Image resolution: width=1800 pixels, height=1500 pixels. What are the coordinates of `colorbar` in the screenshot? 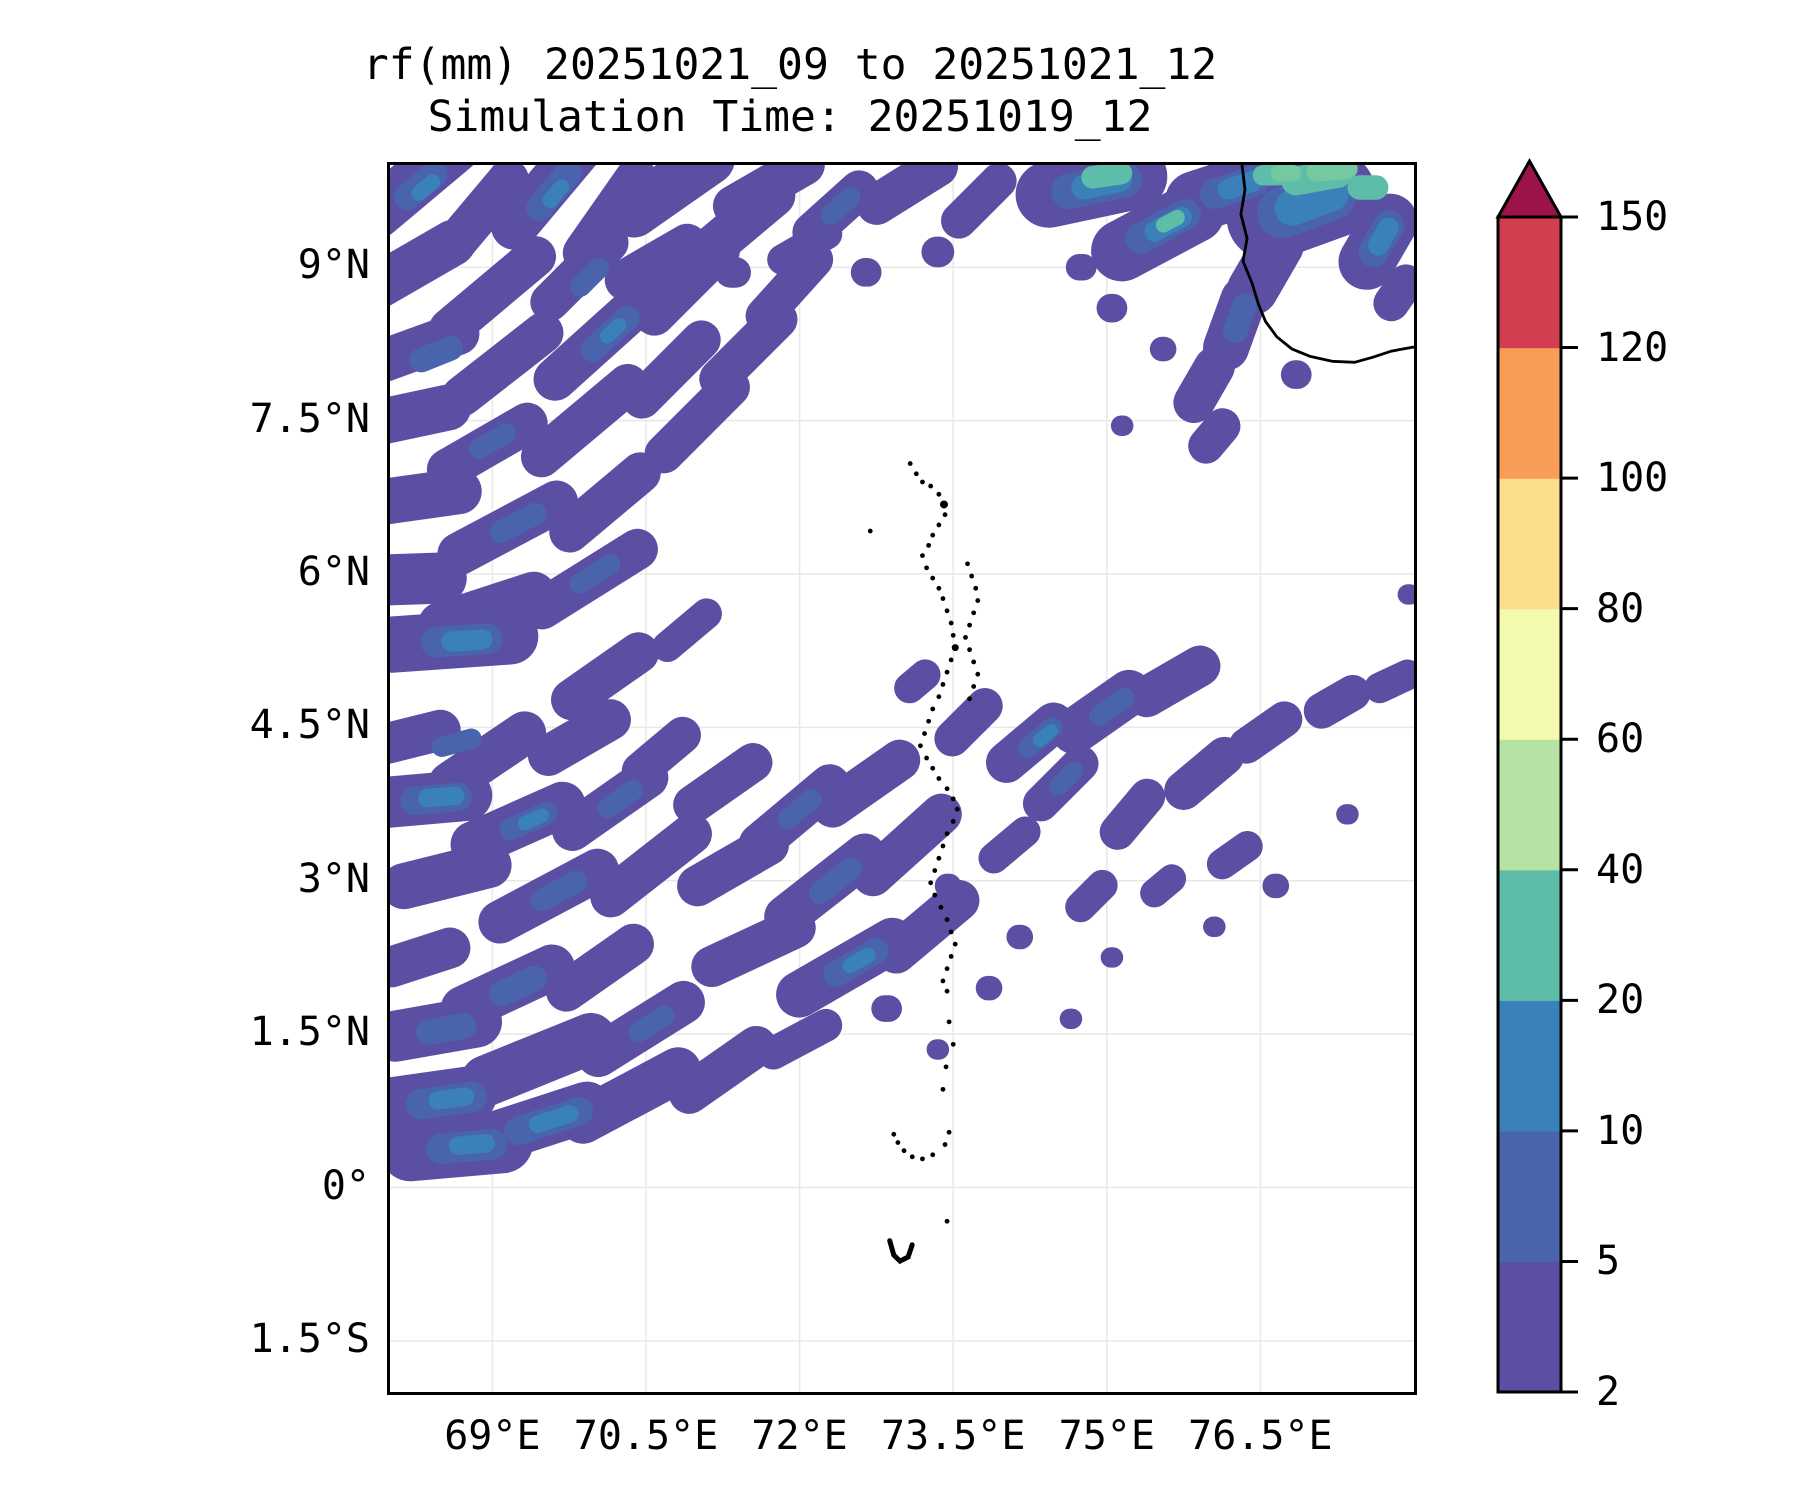 It's located at (1536, 775).